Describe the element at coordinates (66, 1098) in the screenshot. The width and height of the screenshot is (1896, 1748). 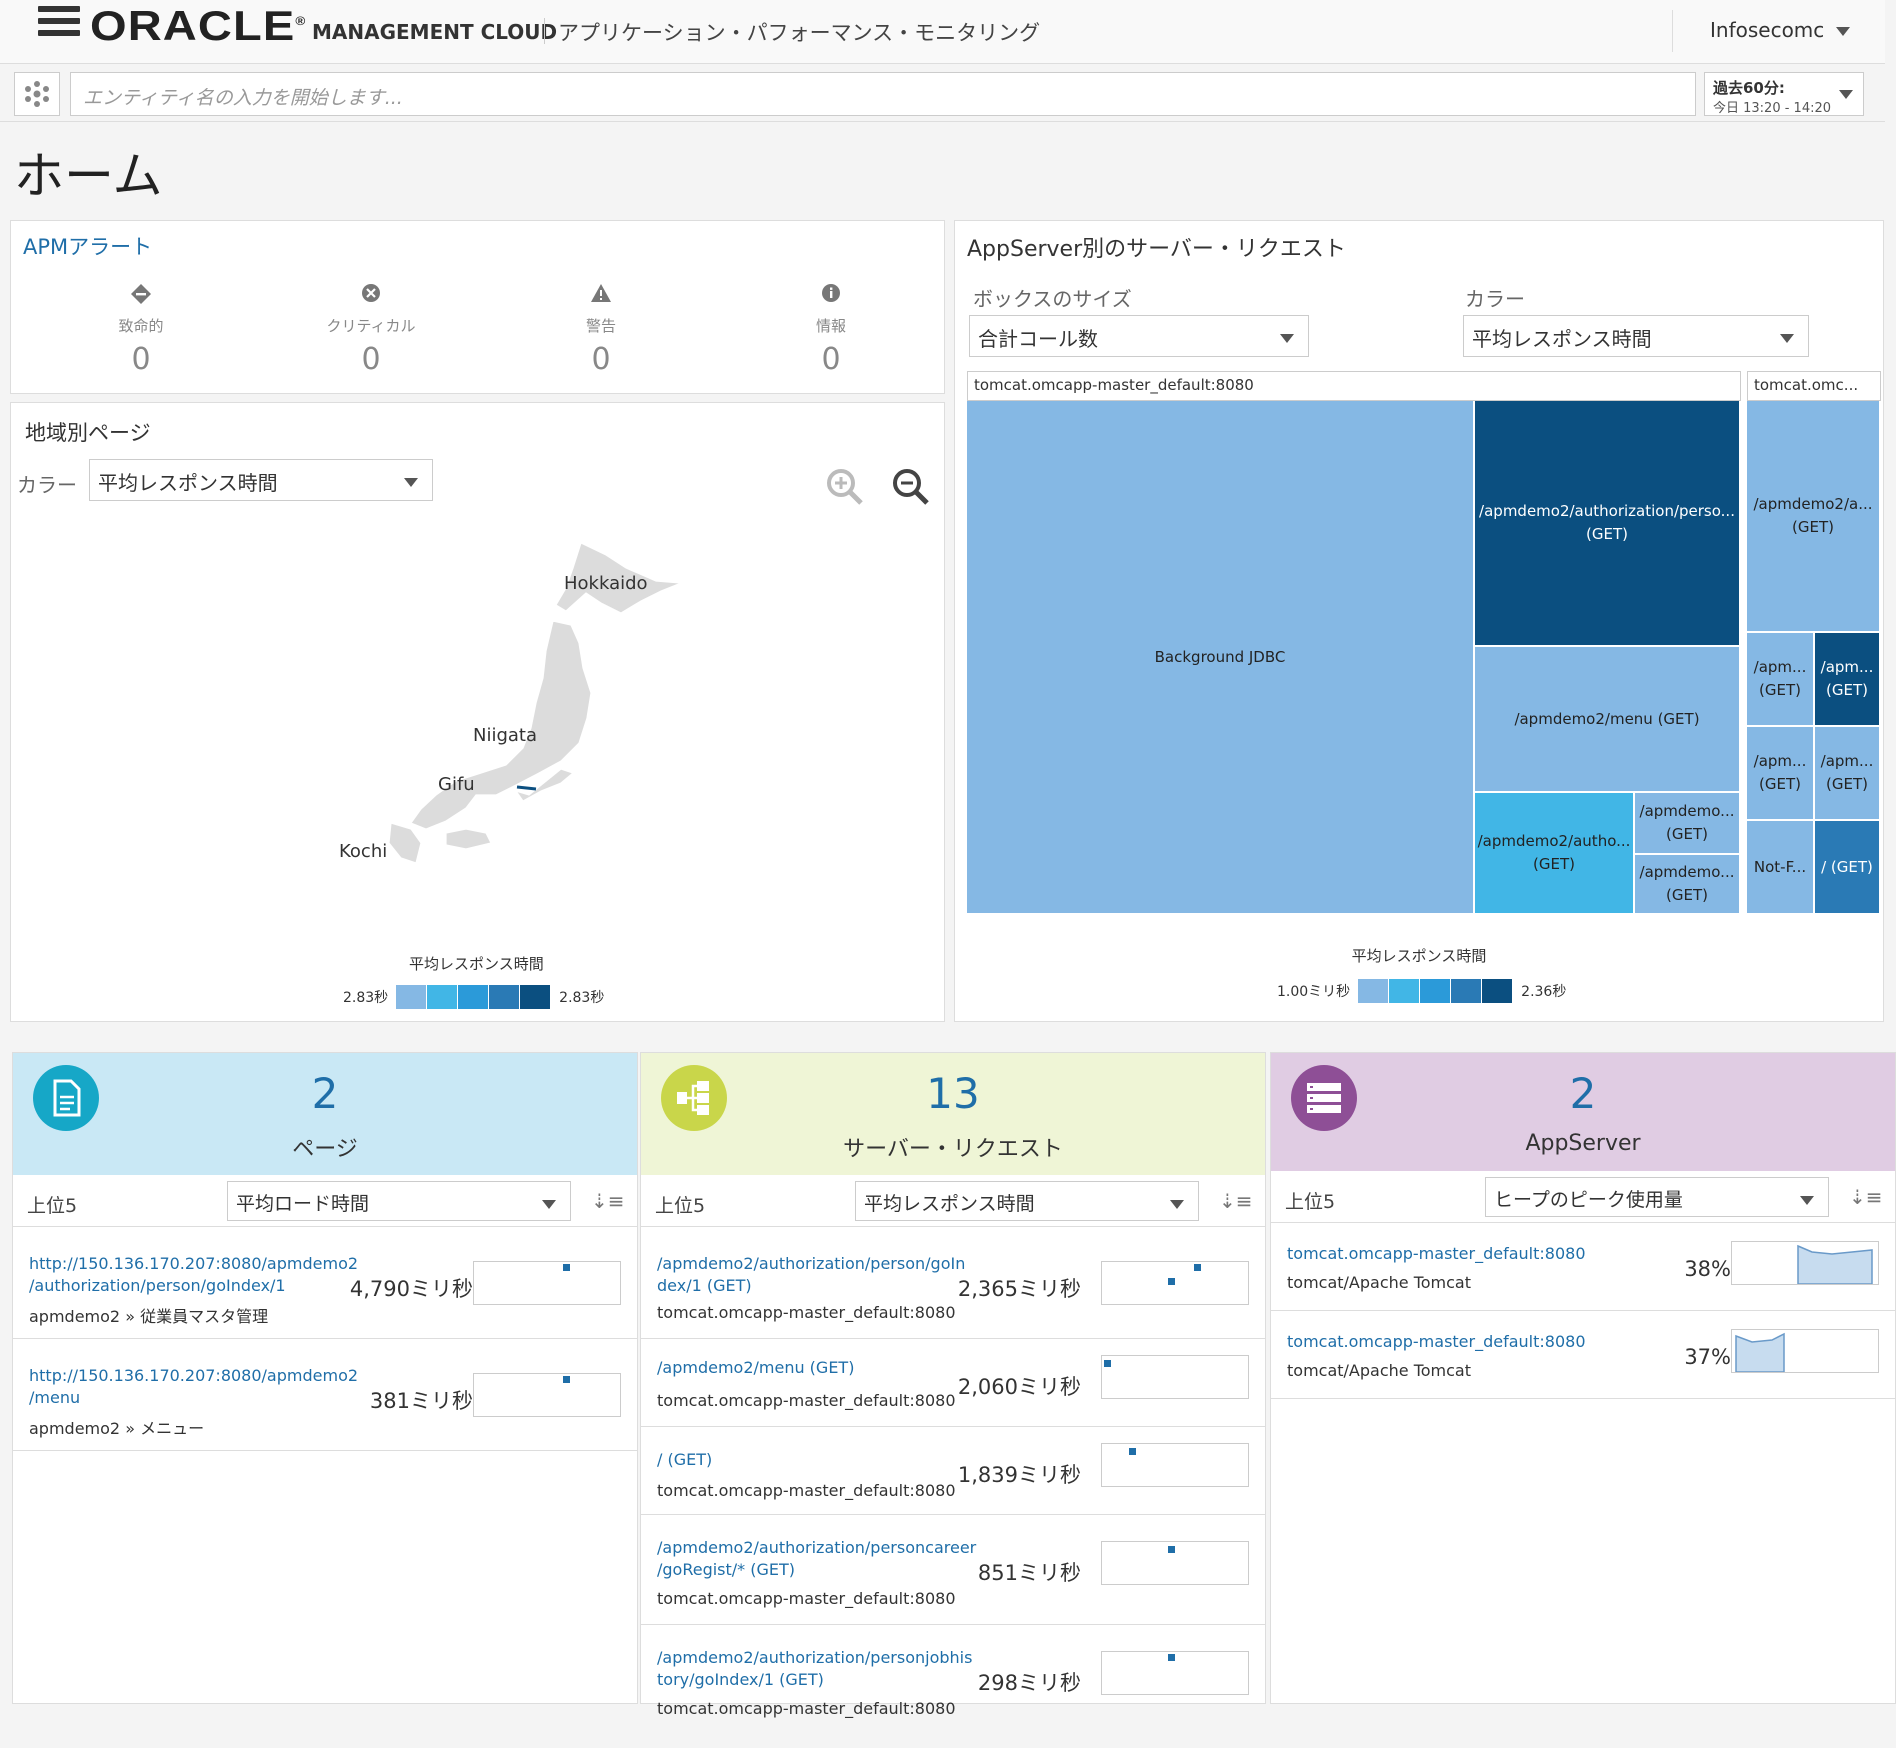
I see `page-icon` at that location.